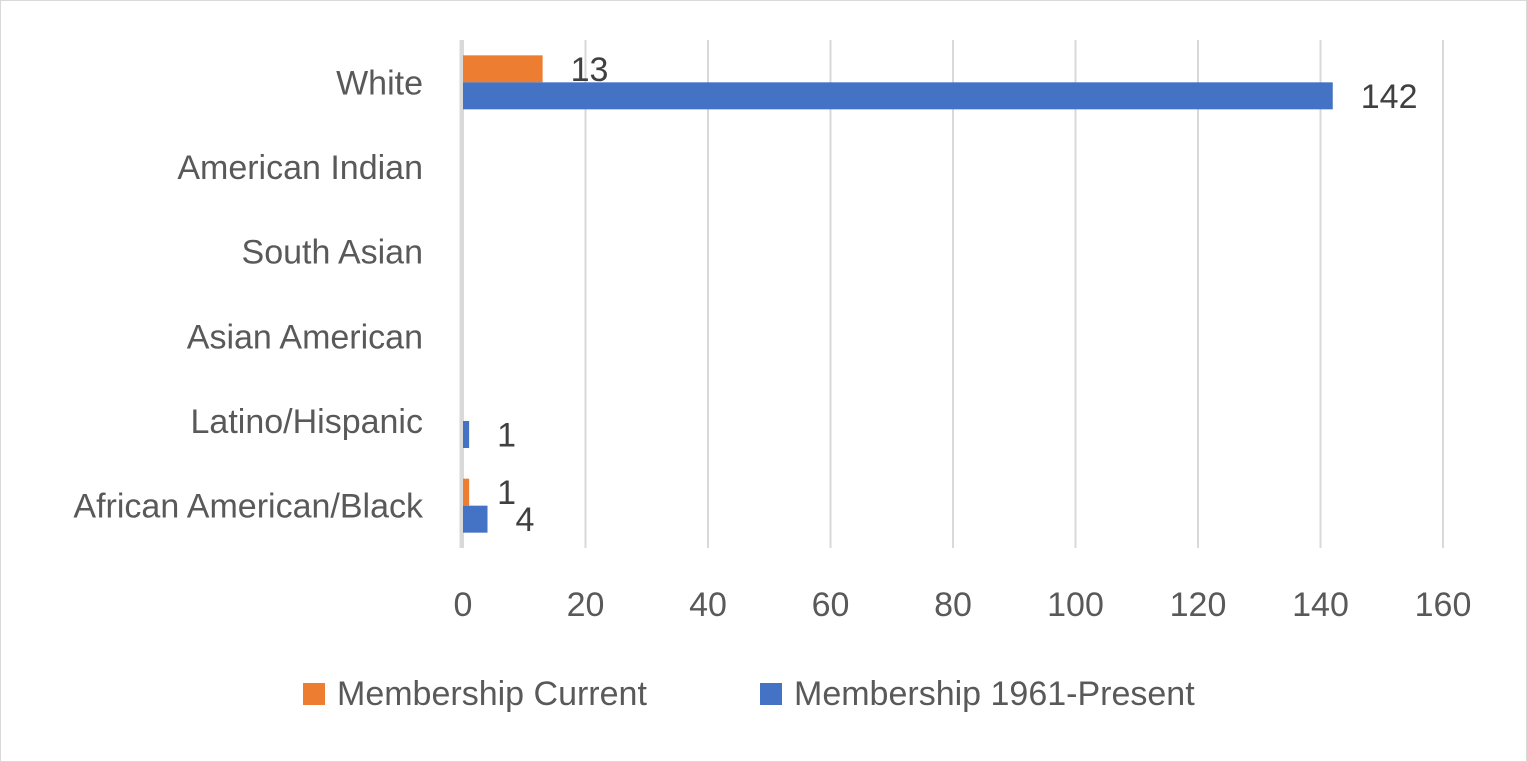 Image resolution: width=1527 pixels, height=762 pixels. I want to click on category-label: American Indian, so click(300, 168).